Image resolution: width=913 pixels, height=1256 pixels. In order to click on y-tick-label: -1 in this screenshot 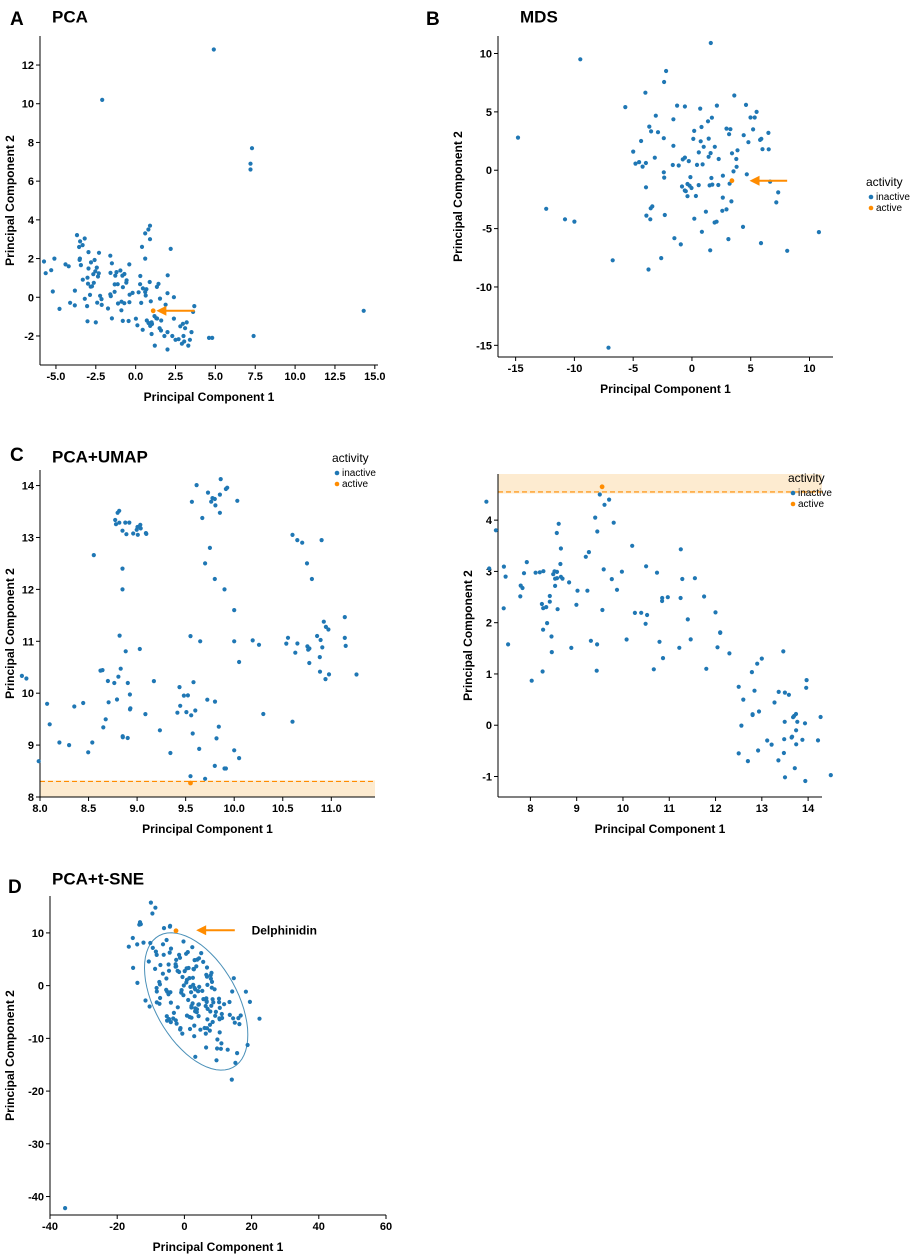, I will do `click(487, 777)`.